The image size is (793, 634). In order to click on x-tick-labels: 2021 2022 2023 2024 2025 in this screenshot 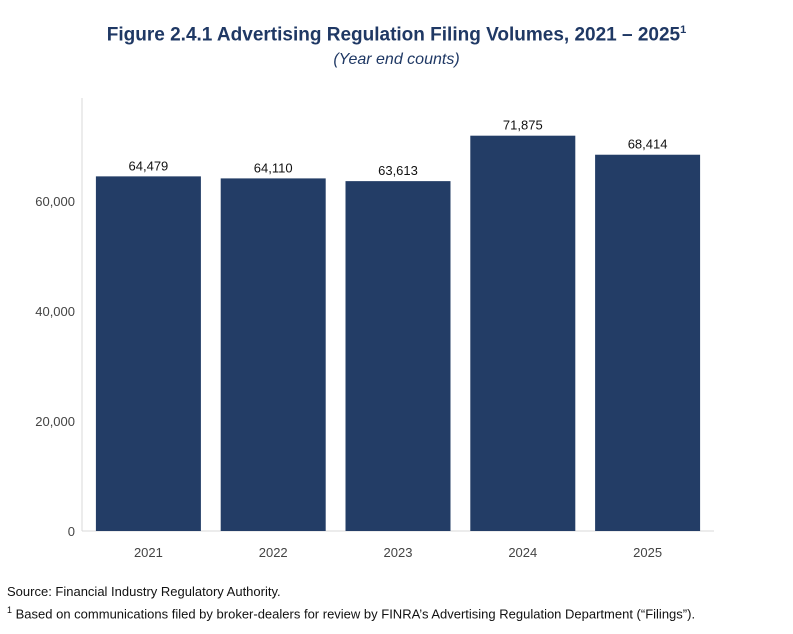, I will do `click(398, 552)`.